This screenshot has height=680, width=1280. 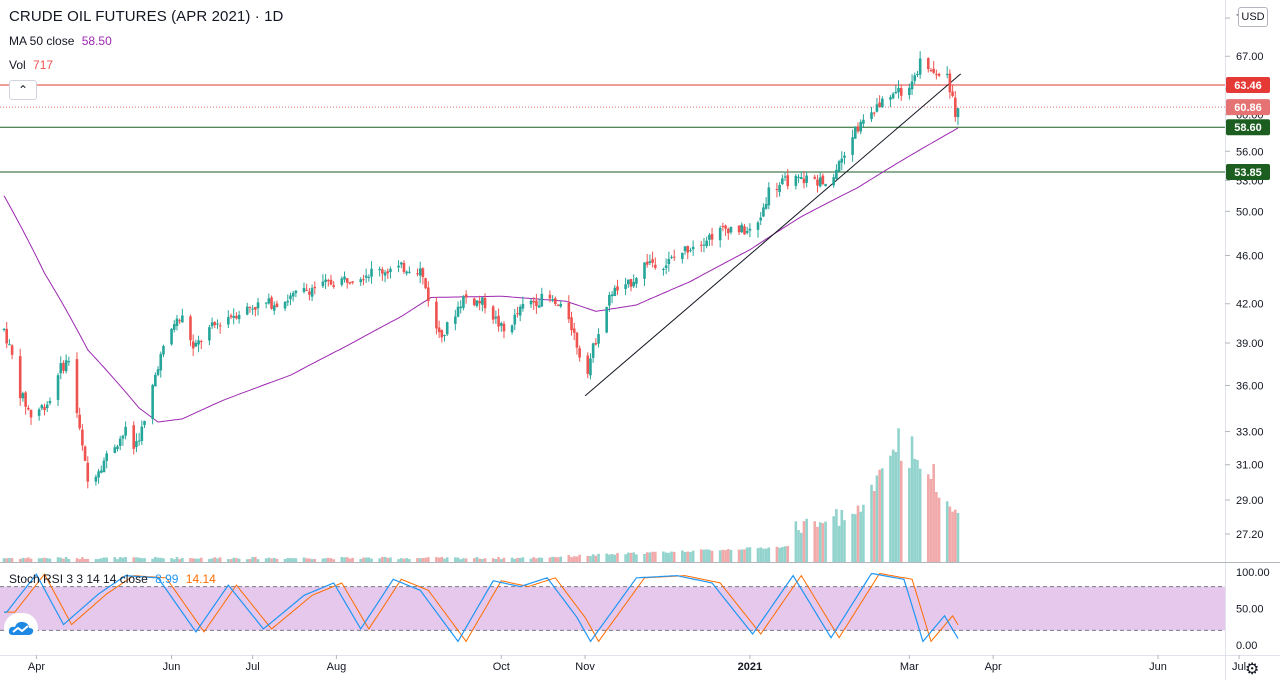 What do you see at coordinates (612, 128) in the screenshot?
I see `horizontal-levels` at bounding box center [612, 128].